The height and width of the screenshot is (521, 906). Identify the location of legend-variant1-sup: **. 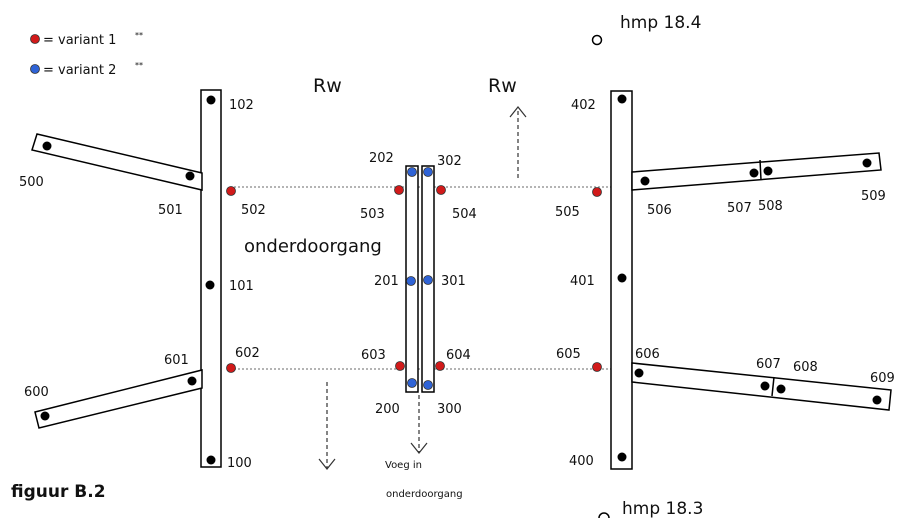
(139, 35).